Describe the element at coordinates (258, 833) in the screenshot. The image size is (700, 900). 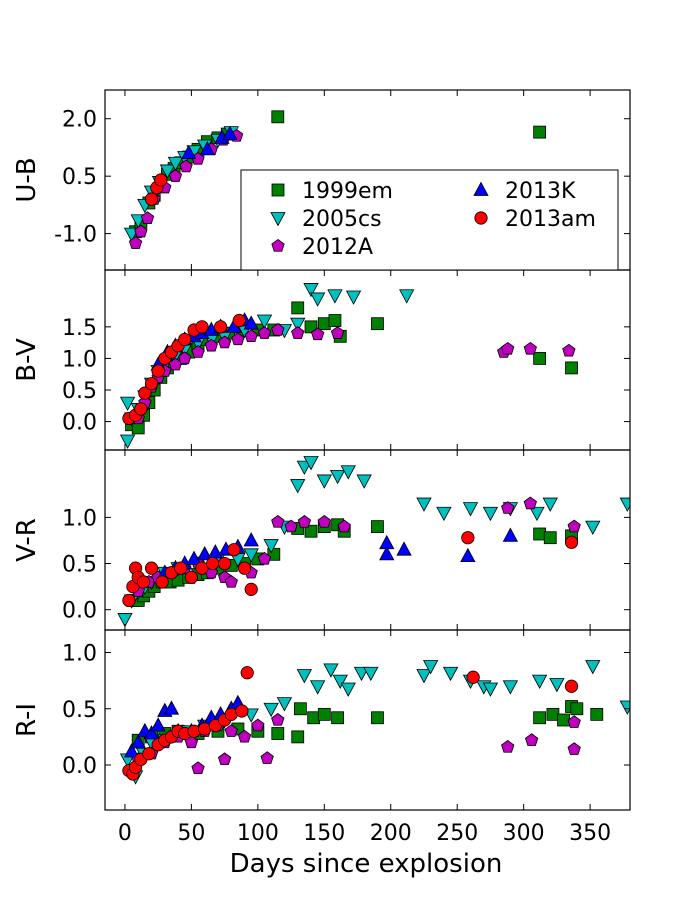
I see `x-tick-label: 100` at that location.